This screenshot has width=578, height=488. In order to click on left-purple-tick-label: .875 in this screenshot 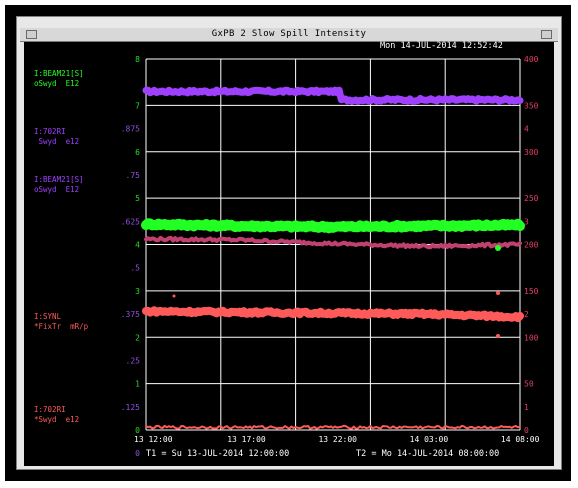, I will do `click(130, 129)`.